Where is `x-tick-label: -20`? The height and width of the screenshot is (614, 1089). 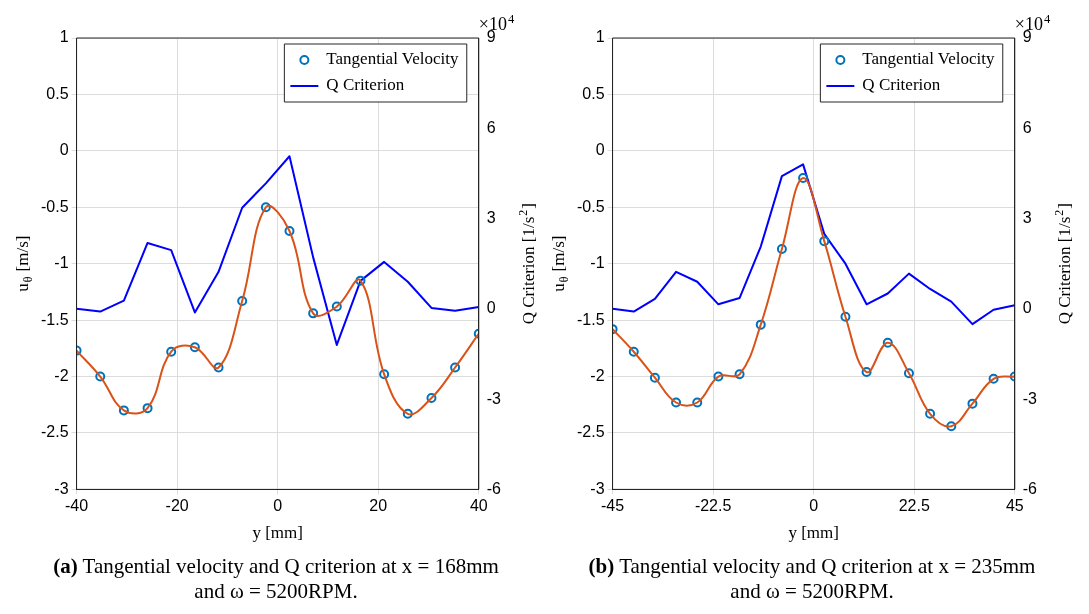 x-tick-label: -20 is located at coordinates (177, 506).